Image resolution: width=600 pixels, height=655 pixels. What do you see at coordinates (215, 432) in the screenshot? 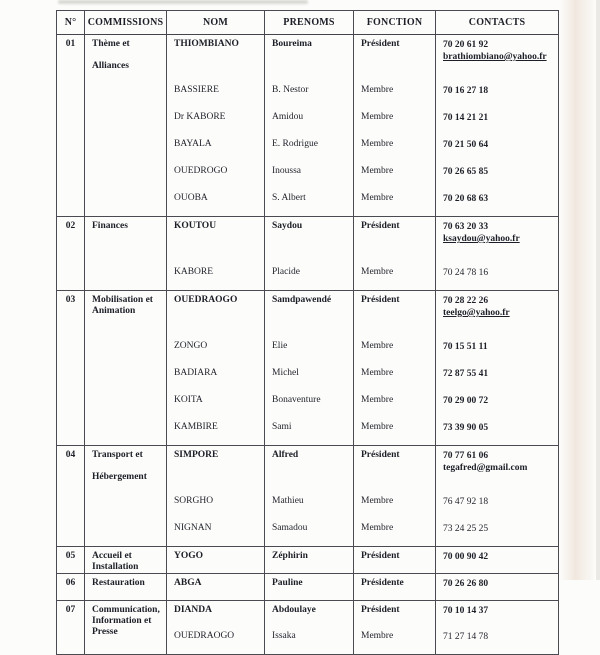
I see `member-nom: KAMBIRE` at bounding box center [215, 432].